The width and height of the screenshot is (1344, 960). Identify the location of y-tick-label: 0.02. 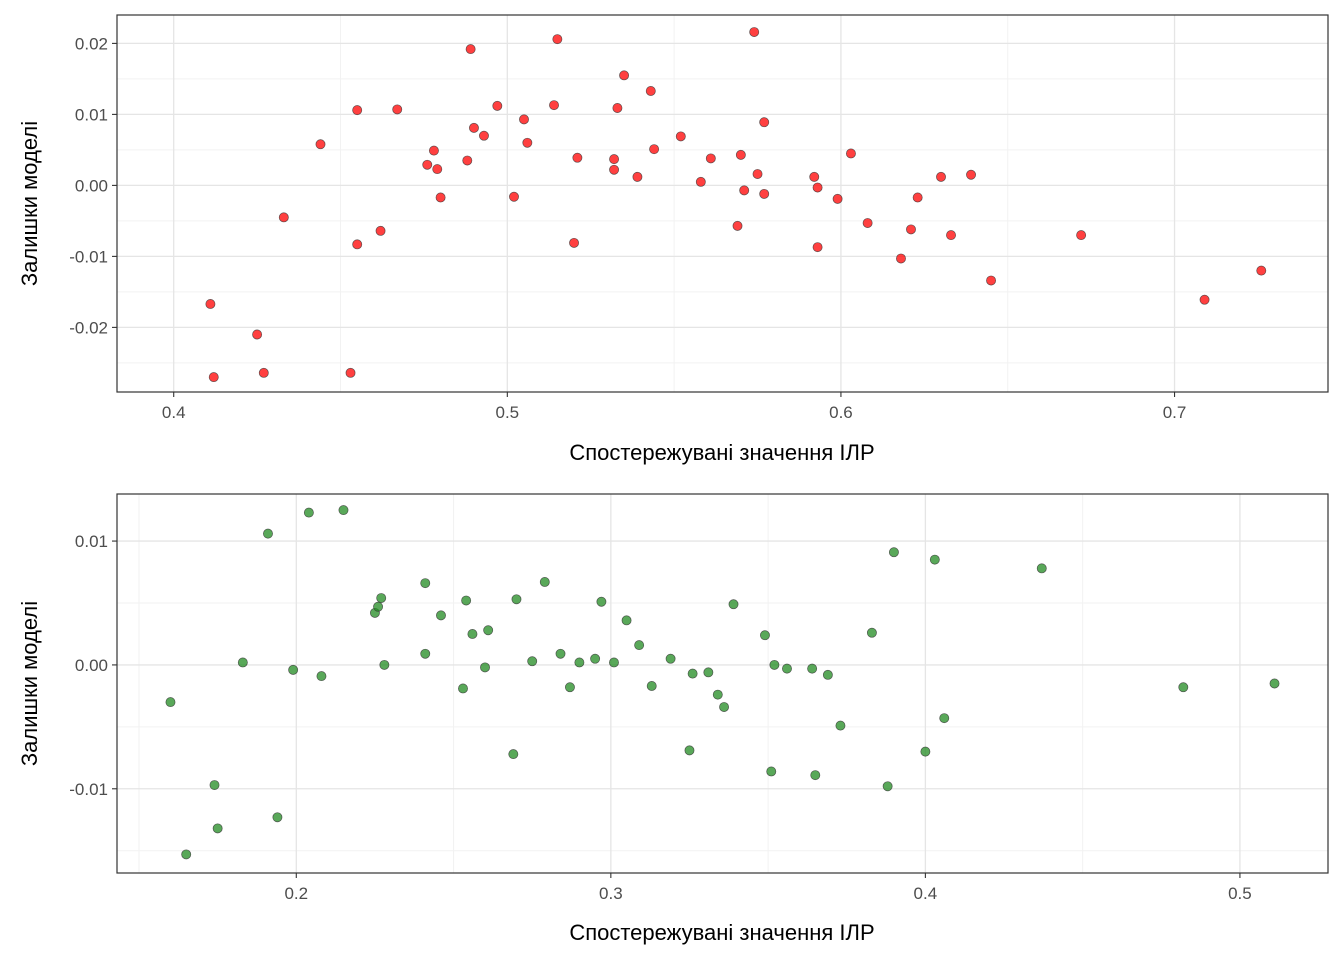
(91, 43).